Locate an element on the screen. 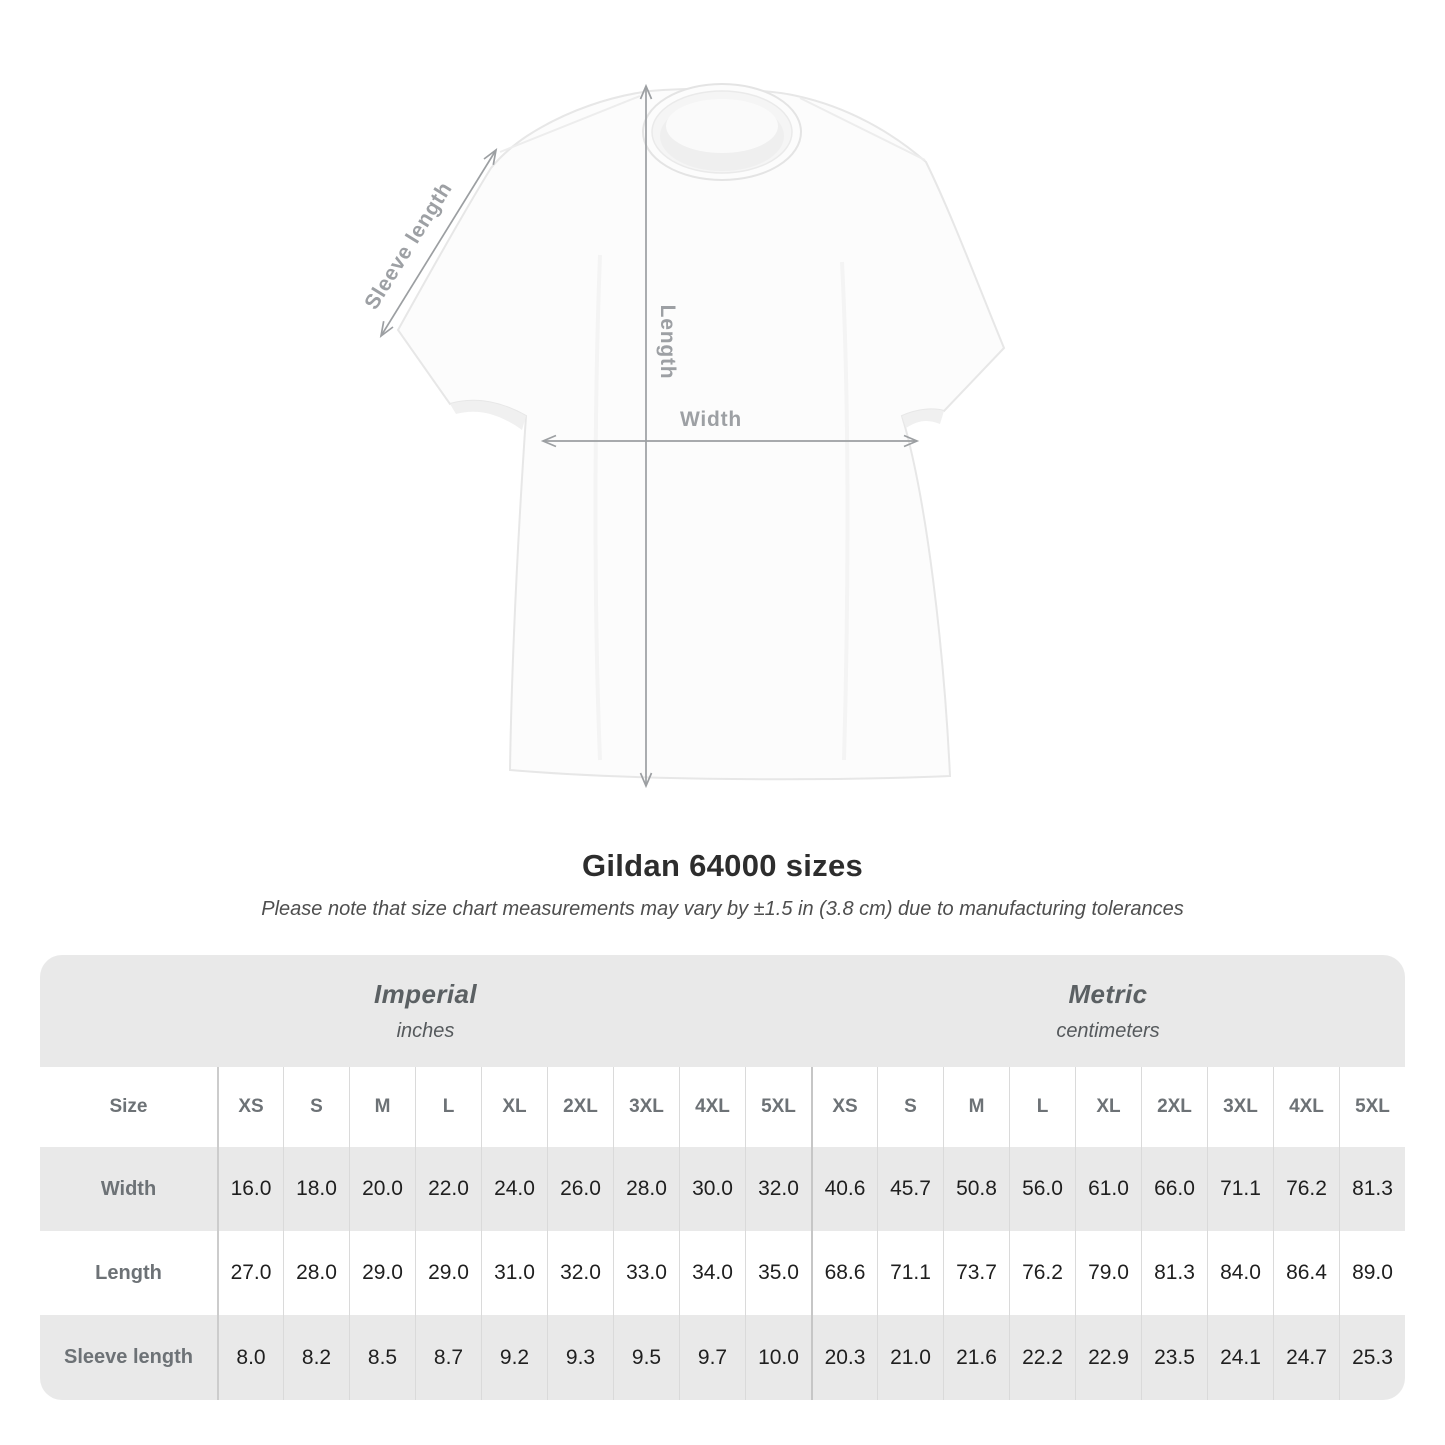 The height and width of the screenshot is (1445, 1445). measurement-cell: 61.0 is located at coordinates (1108, 1189).